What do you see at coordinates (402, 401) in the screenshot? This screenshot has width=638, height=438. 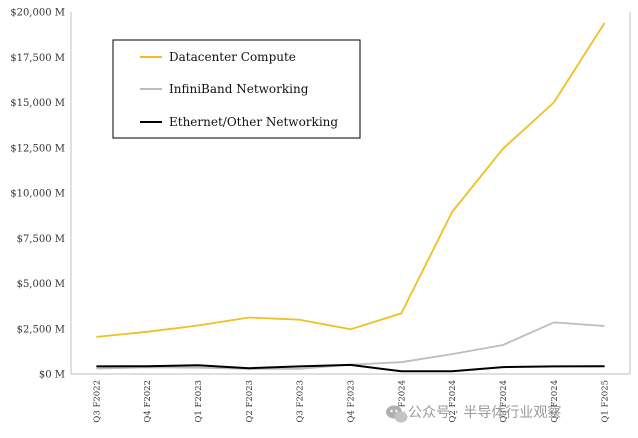 I see `x-tick-label: Q1 F2024` at bounding box center [402, 401].